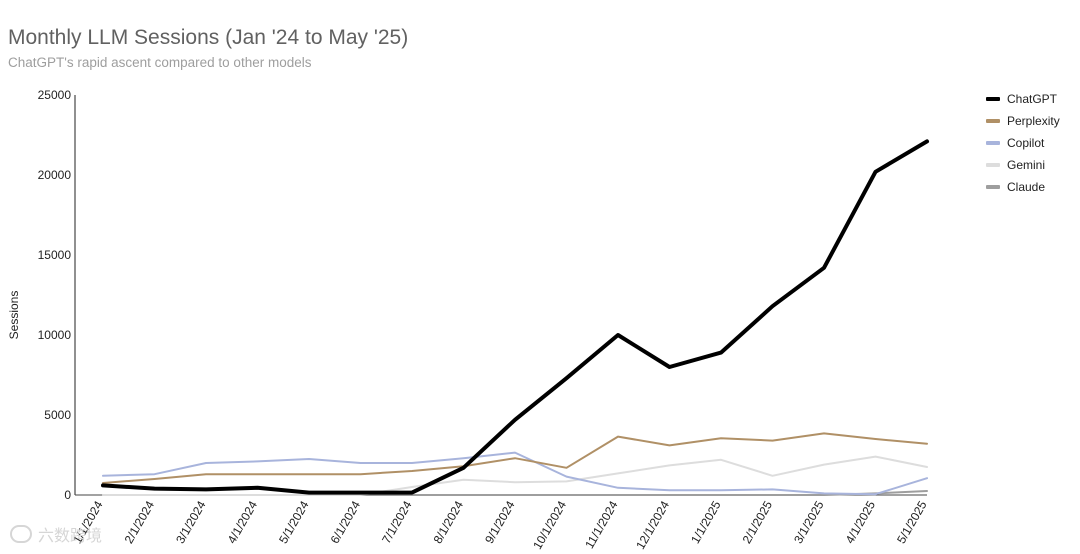  What do you see at coordinates (1026, 143) in the screenshot?
I see `legend-label: Copilot` at bounding box center [1026, 143].